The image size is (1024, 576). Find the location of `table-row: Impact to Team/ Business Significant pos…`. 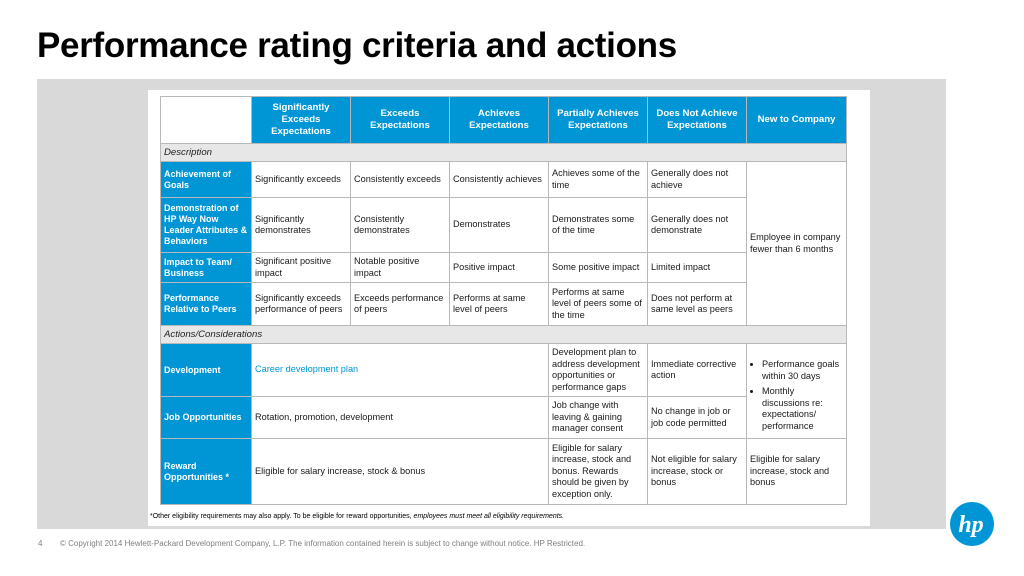

table-row: Impact to Team/ Business Significant pos… is located at coordinates (503, 267).